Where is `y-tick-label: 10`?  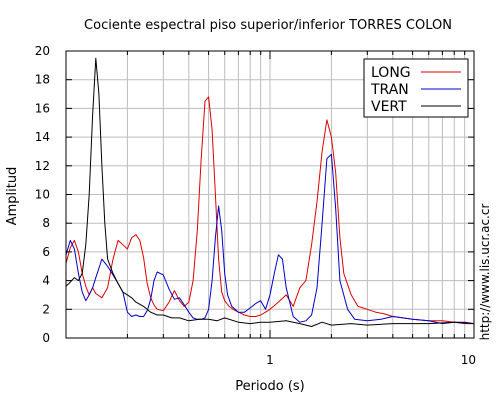
y-tick-label: 10 is located at coordinates (42, 195).